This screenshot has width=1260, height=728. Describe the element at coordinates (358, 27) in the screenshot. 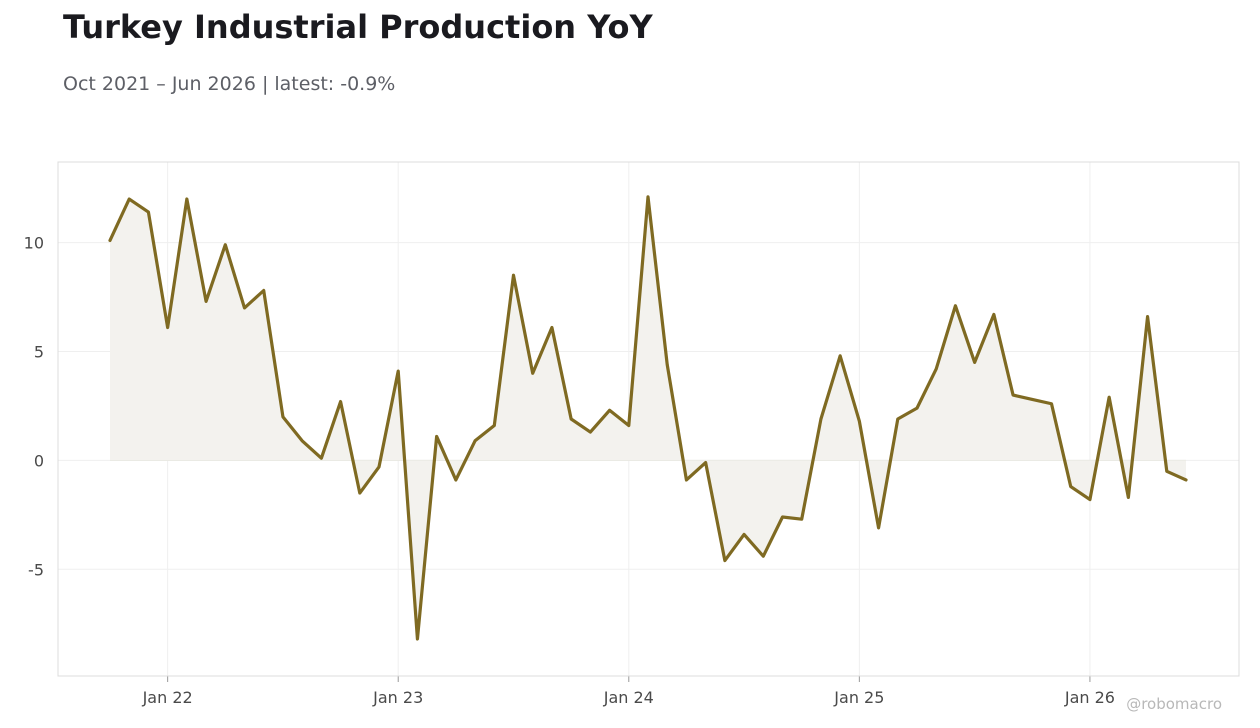

I see `chart-title: Turkey Industrial Production YoY` at that location.